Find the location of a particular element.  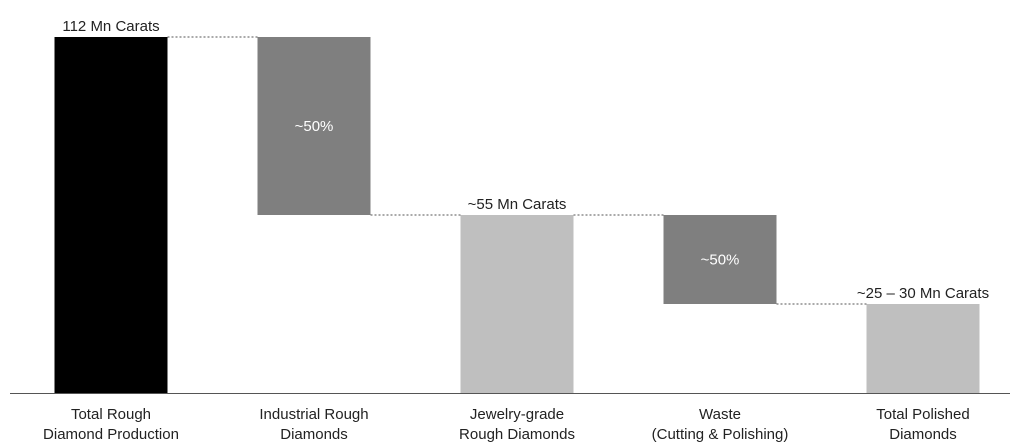

x-tick-label-2: Industrial Rough Diamonds is located at coordinates (313, 424).